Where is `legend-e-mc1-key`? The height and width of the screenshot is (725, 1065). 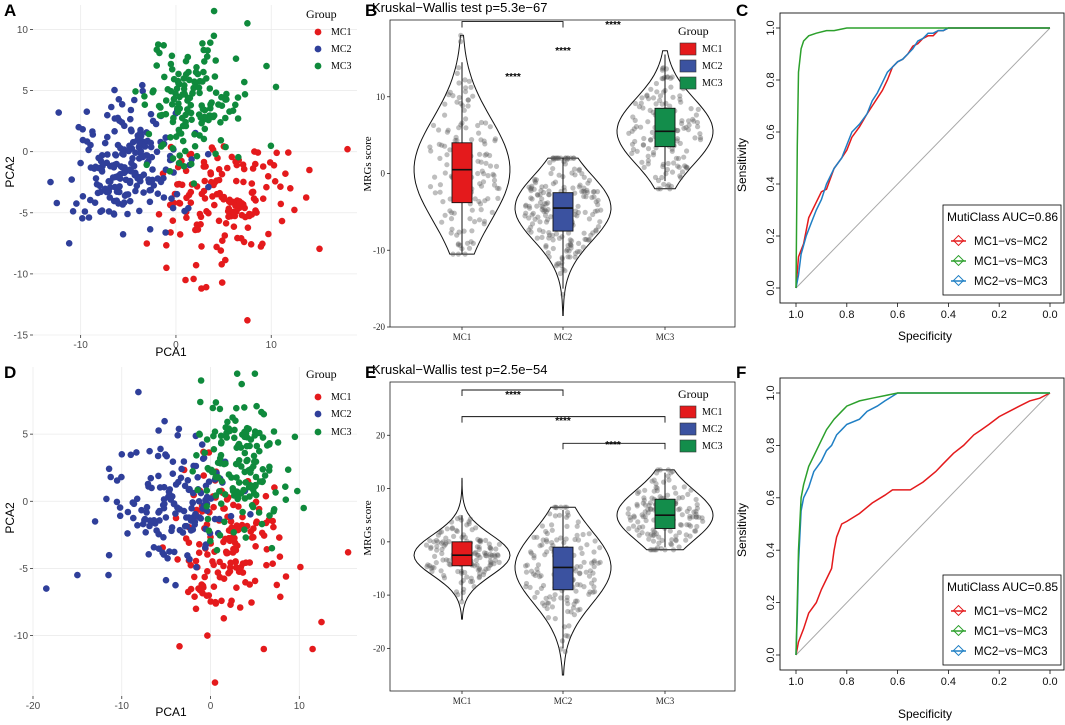
legend-e-mc1-key is located at coordinates (688, 412).